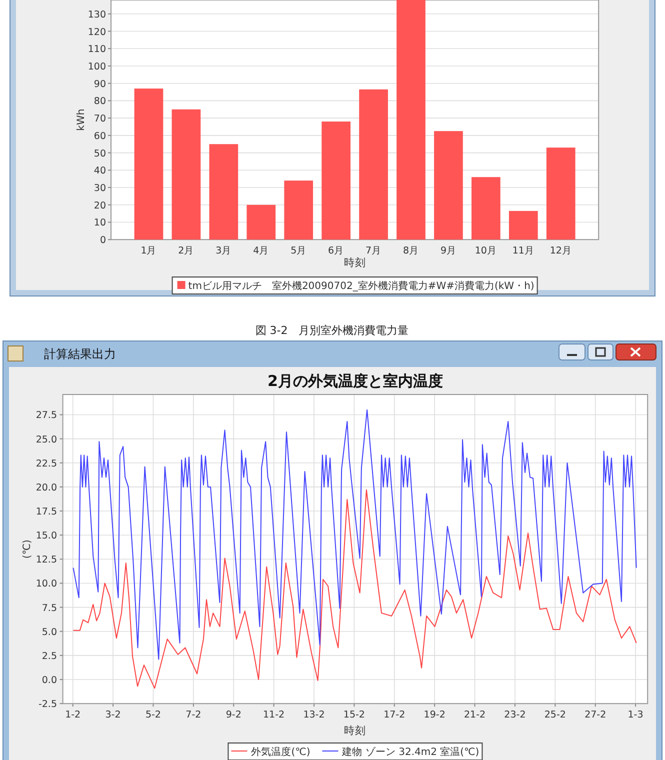  I want to click on text: 計算結果出力, so click(80, 354).